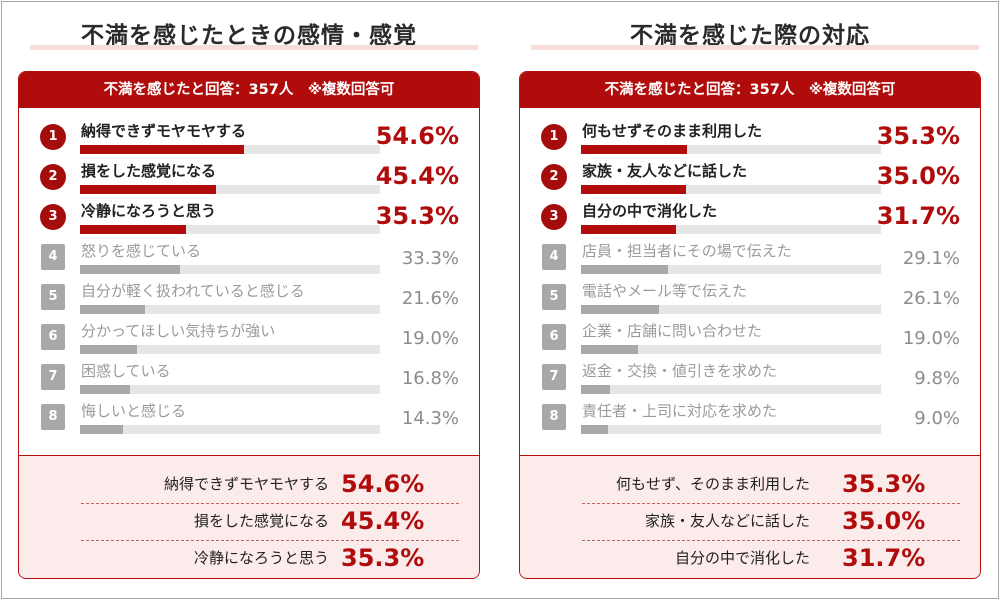 Image resolution: width=1000 pixels, height=600 pixels. What do you see at coordinates (249, 178) in the screenshot?
I see `bar-row: 2 損をした感覚になる 45.4%` at bounding box center [249, 178].